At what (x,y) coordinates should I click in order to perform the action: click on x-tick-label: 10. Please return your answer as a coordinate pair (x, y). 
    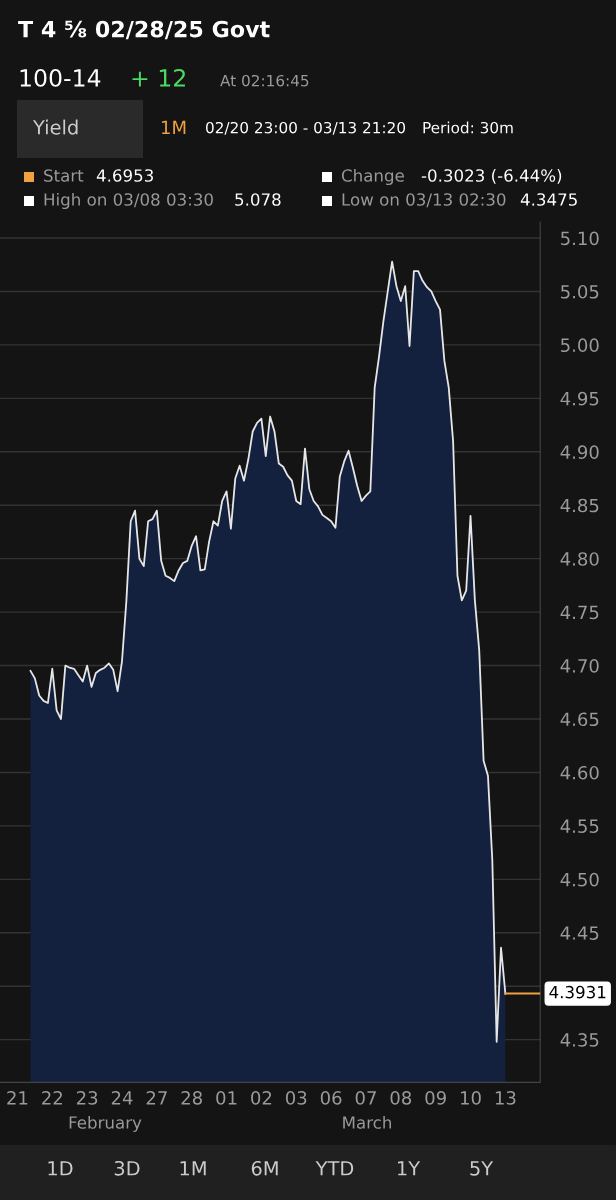
    Looking at the image, I should click on (471, 1098).